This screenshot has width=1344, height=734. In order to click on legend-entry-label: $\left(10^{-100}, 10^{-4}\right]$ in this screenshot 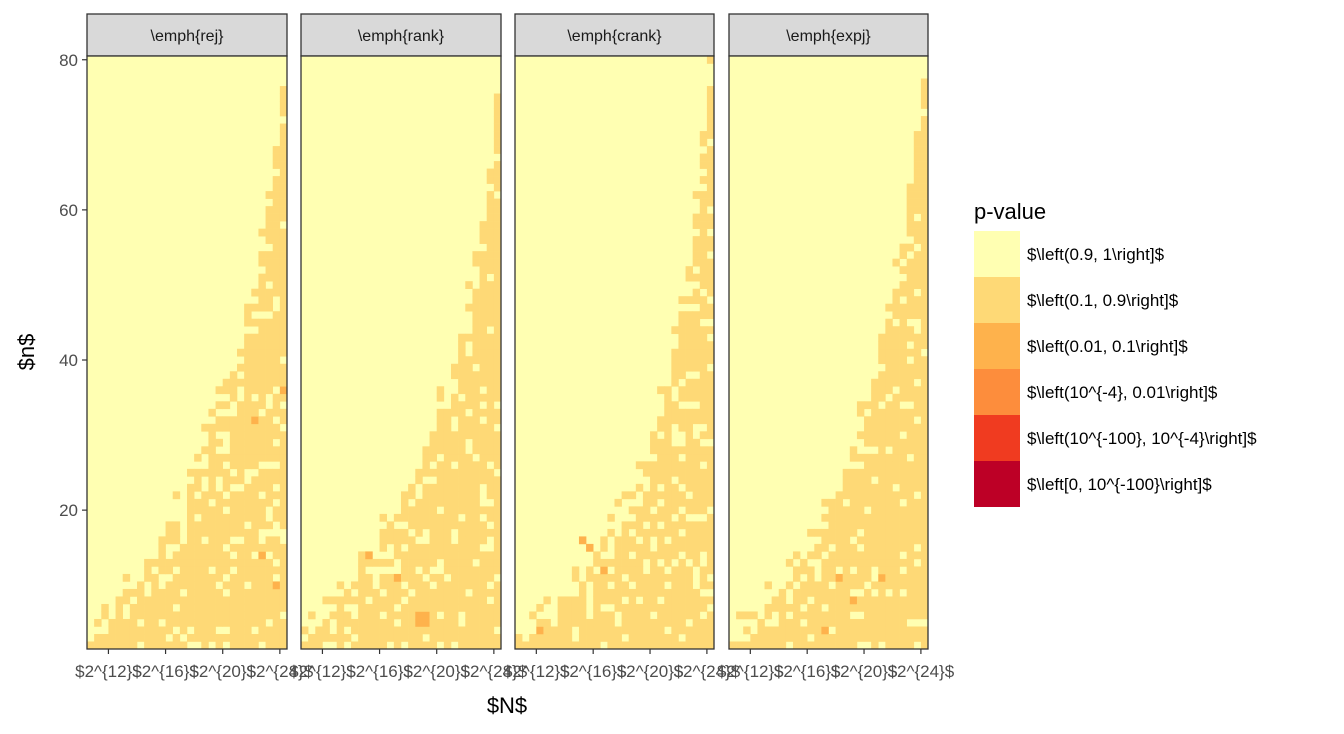, I will do `click(1142, 438)`.